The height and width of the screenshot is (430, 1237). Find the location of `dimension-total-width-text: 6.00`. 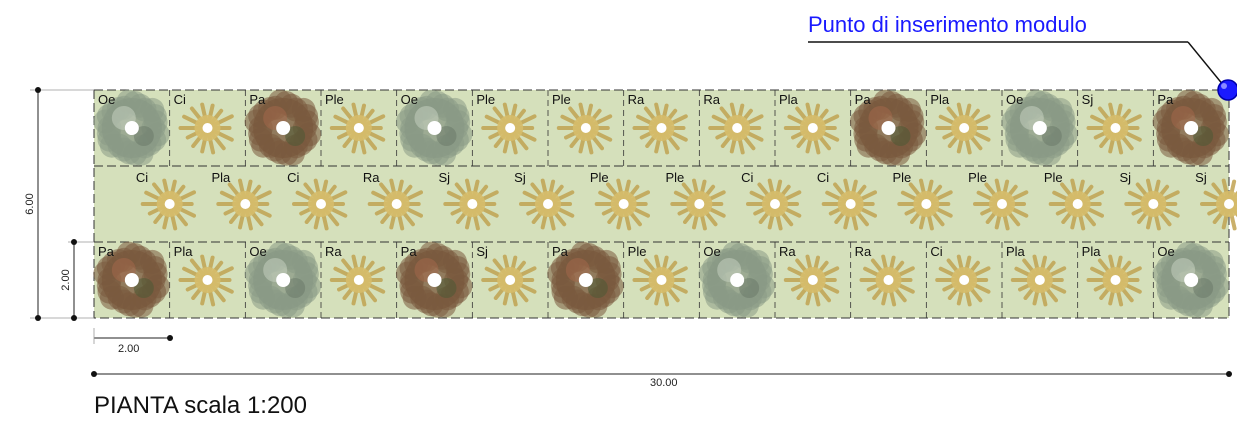

dimension-total-width-text: 6.00 is located at coordinates (30, 203).